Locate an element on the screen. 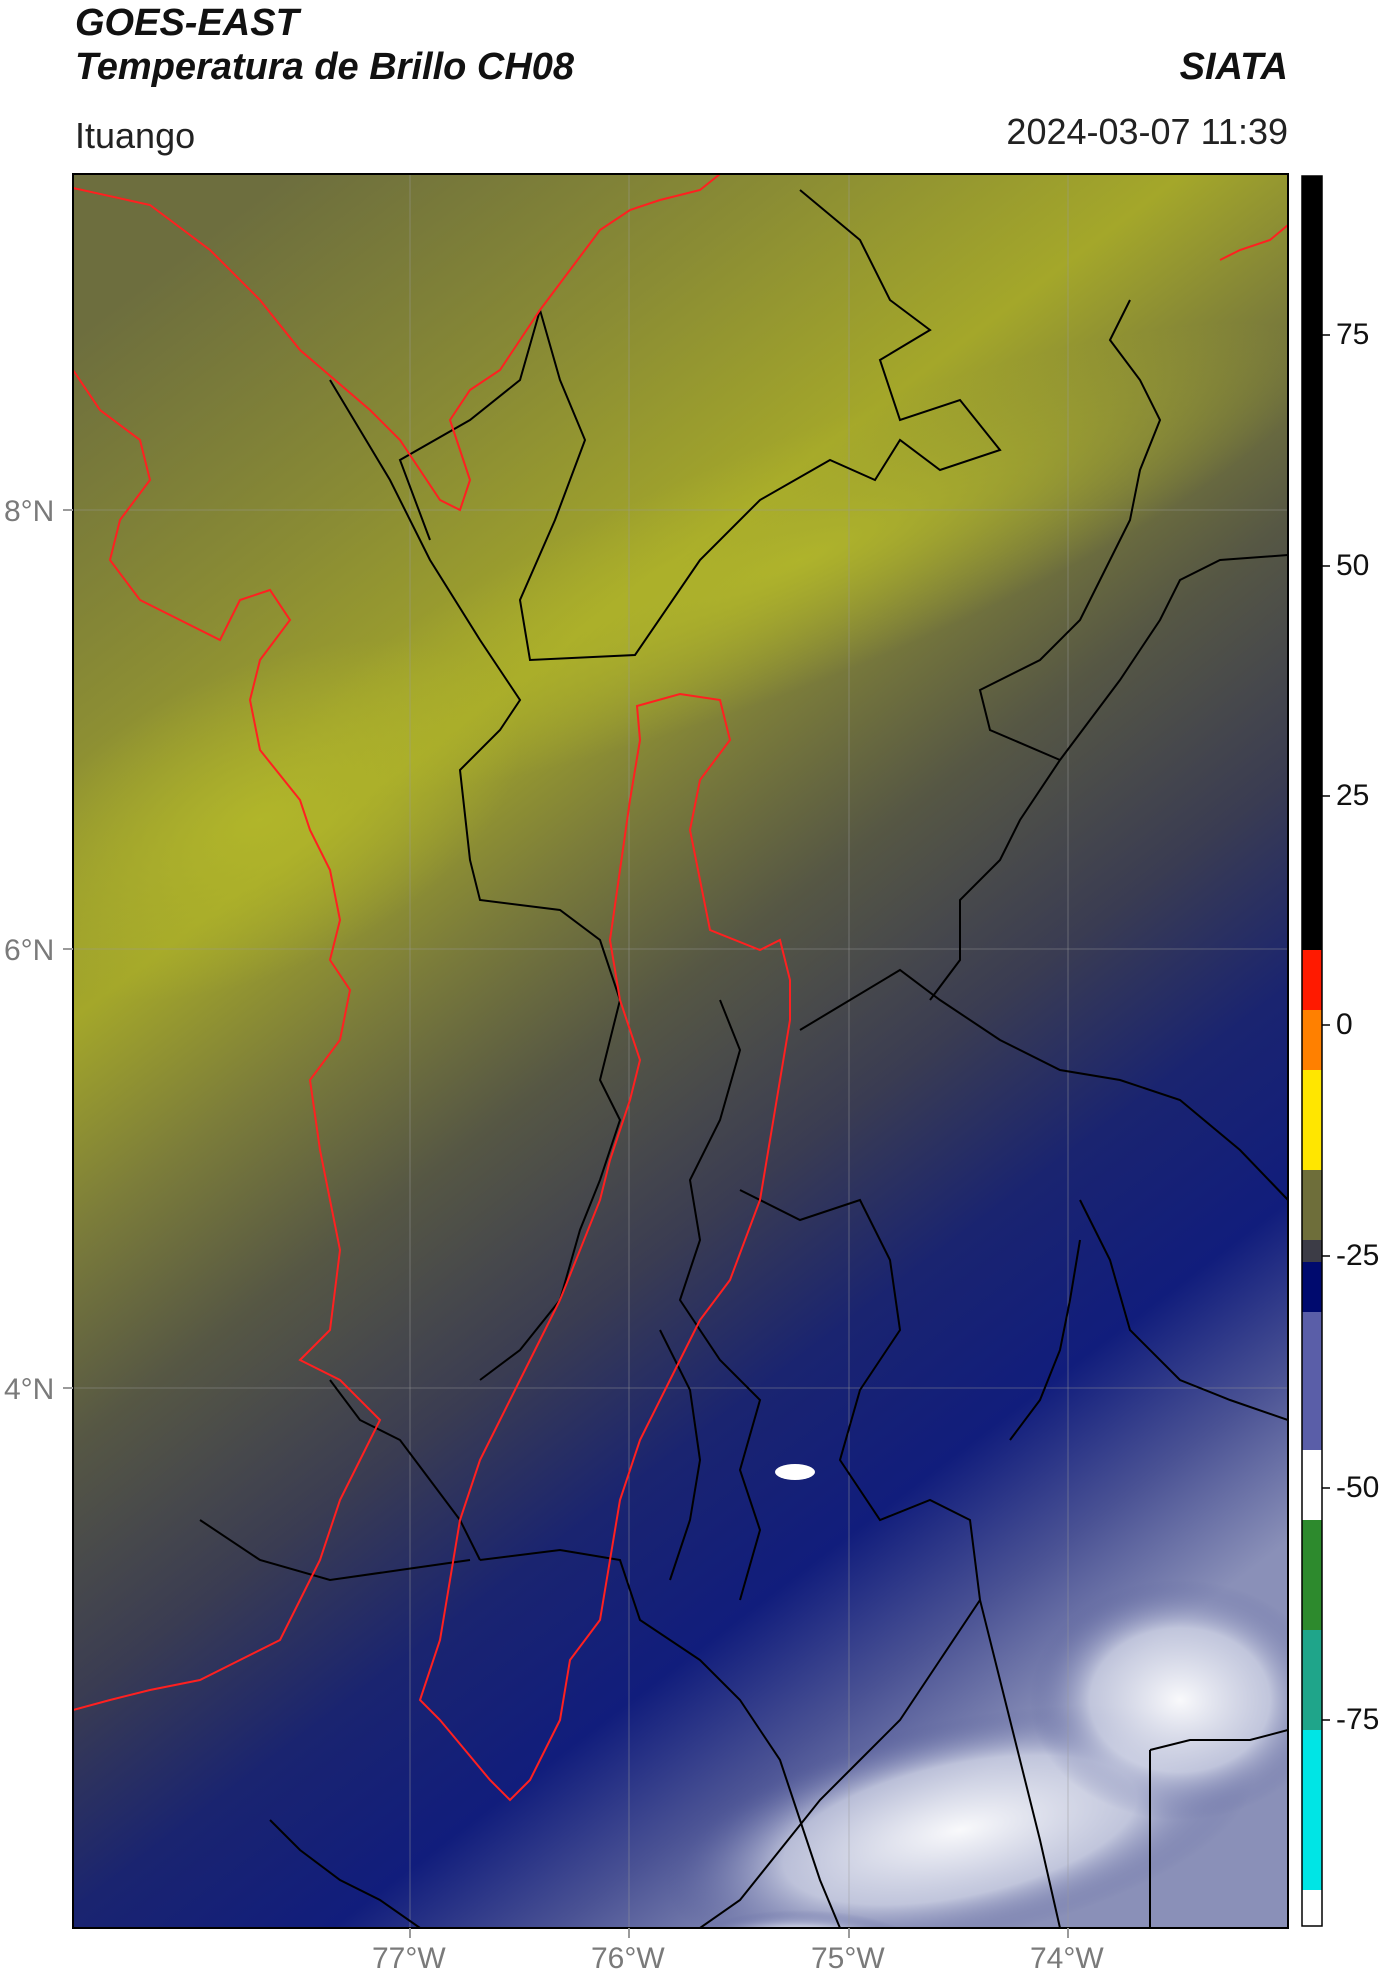 This screenshot has width=1384, height=1981. colorbar-tick-75: 75 is located at coordinates (1353, 334).